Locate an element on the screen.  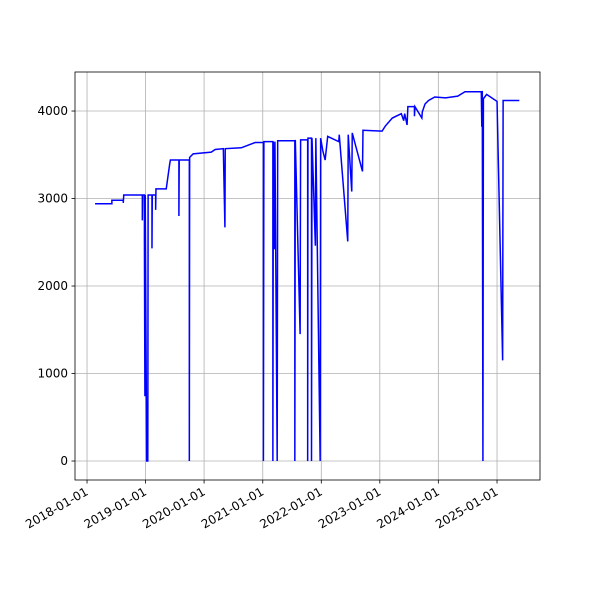
x-tick-label: 2021-01-01 is located at coordinates (232, 507).